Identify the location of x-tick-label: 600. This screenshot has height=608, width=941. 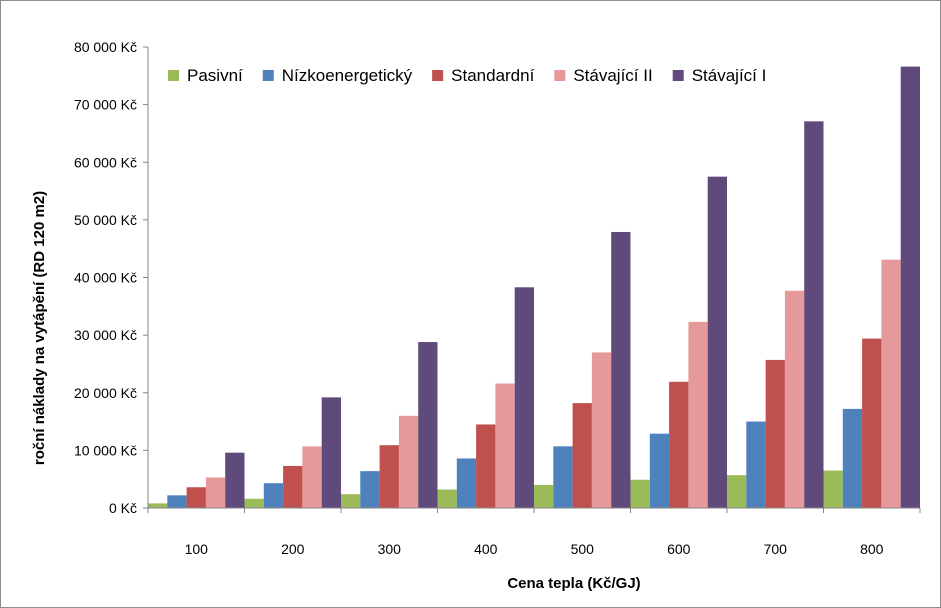
(679, 549).